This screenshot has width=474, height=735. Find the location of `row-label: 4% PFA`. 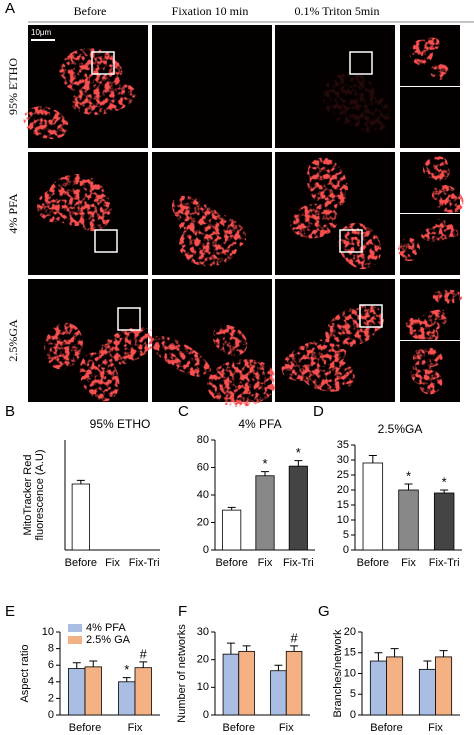

row-label: 4% PFA is located at coordinates (13, 213).